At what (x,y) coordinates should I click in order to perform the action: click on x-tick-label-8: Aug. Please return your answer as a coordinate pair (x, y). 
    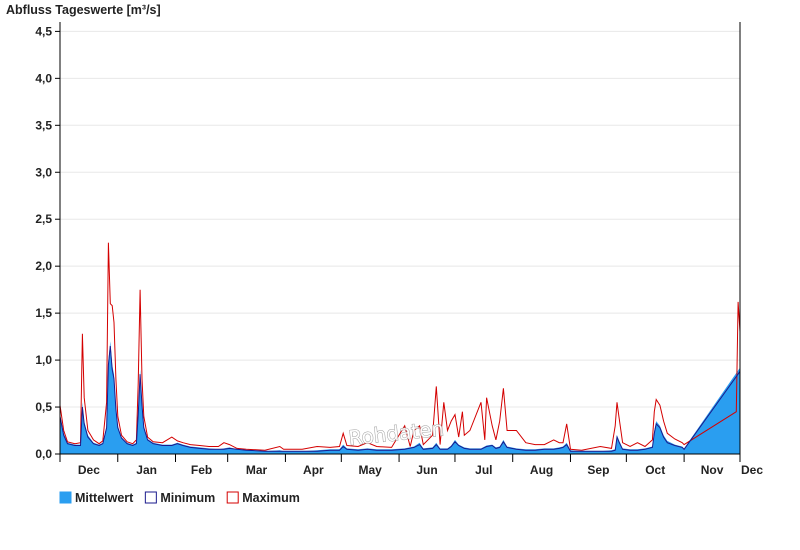
    Looking at the image, I should click on (541, 470).